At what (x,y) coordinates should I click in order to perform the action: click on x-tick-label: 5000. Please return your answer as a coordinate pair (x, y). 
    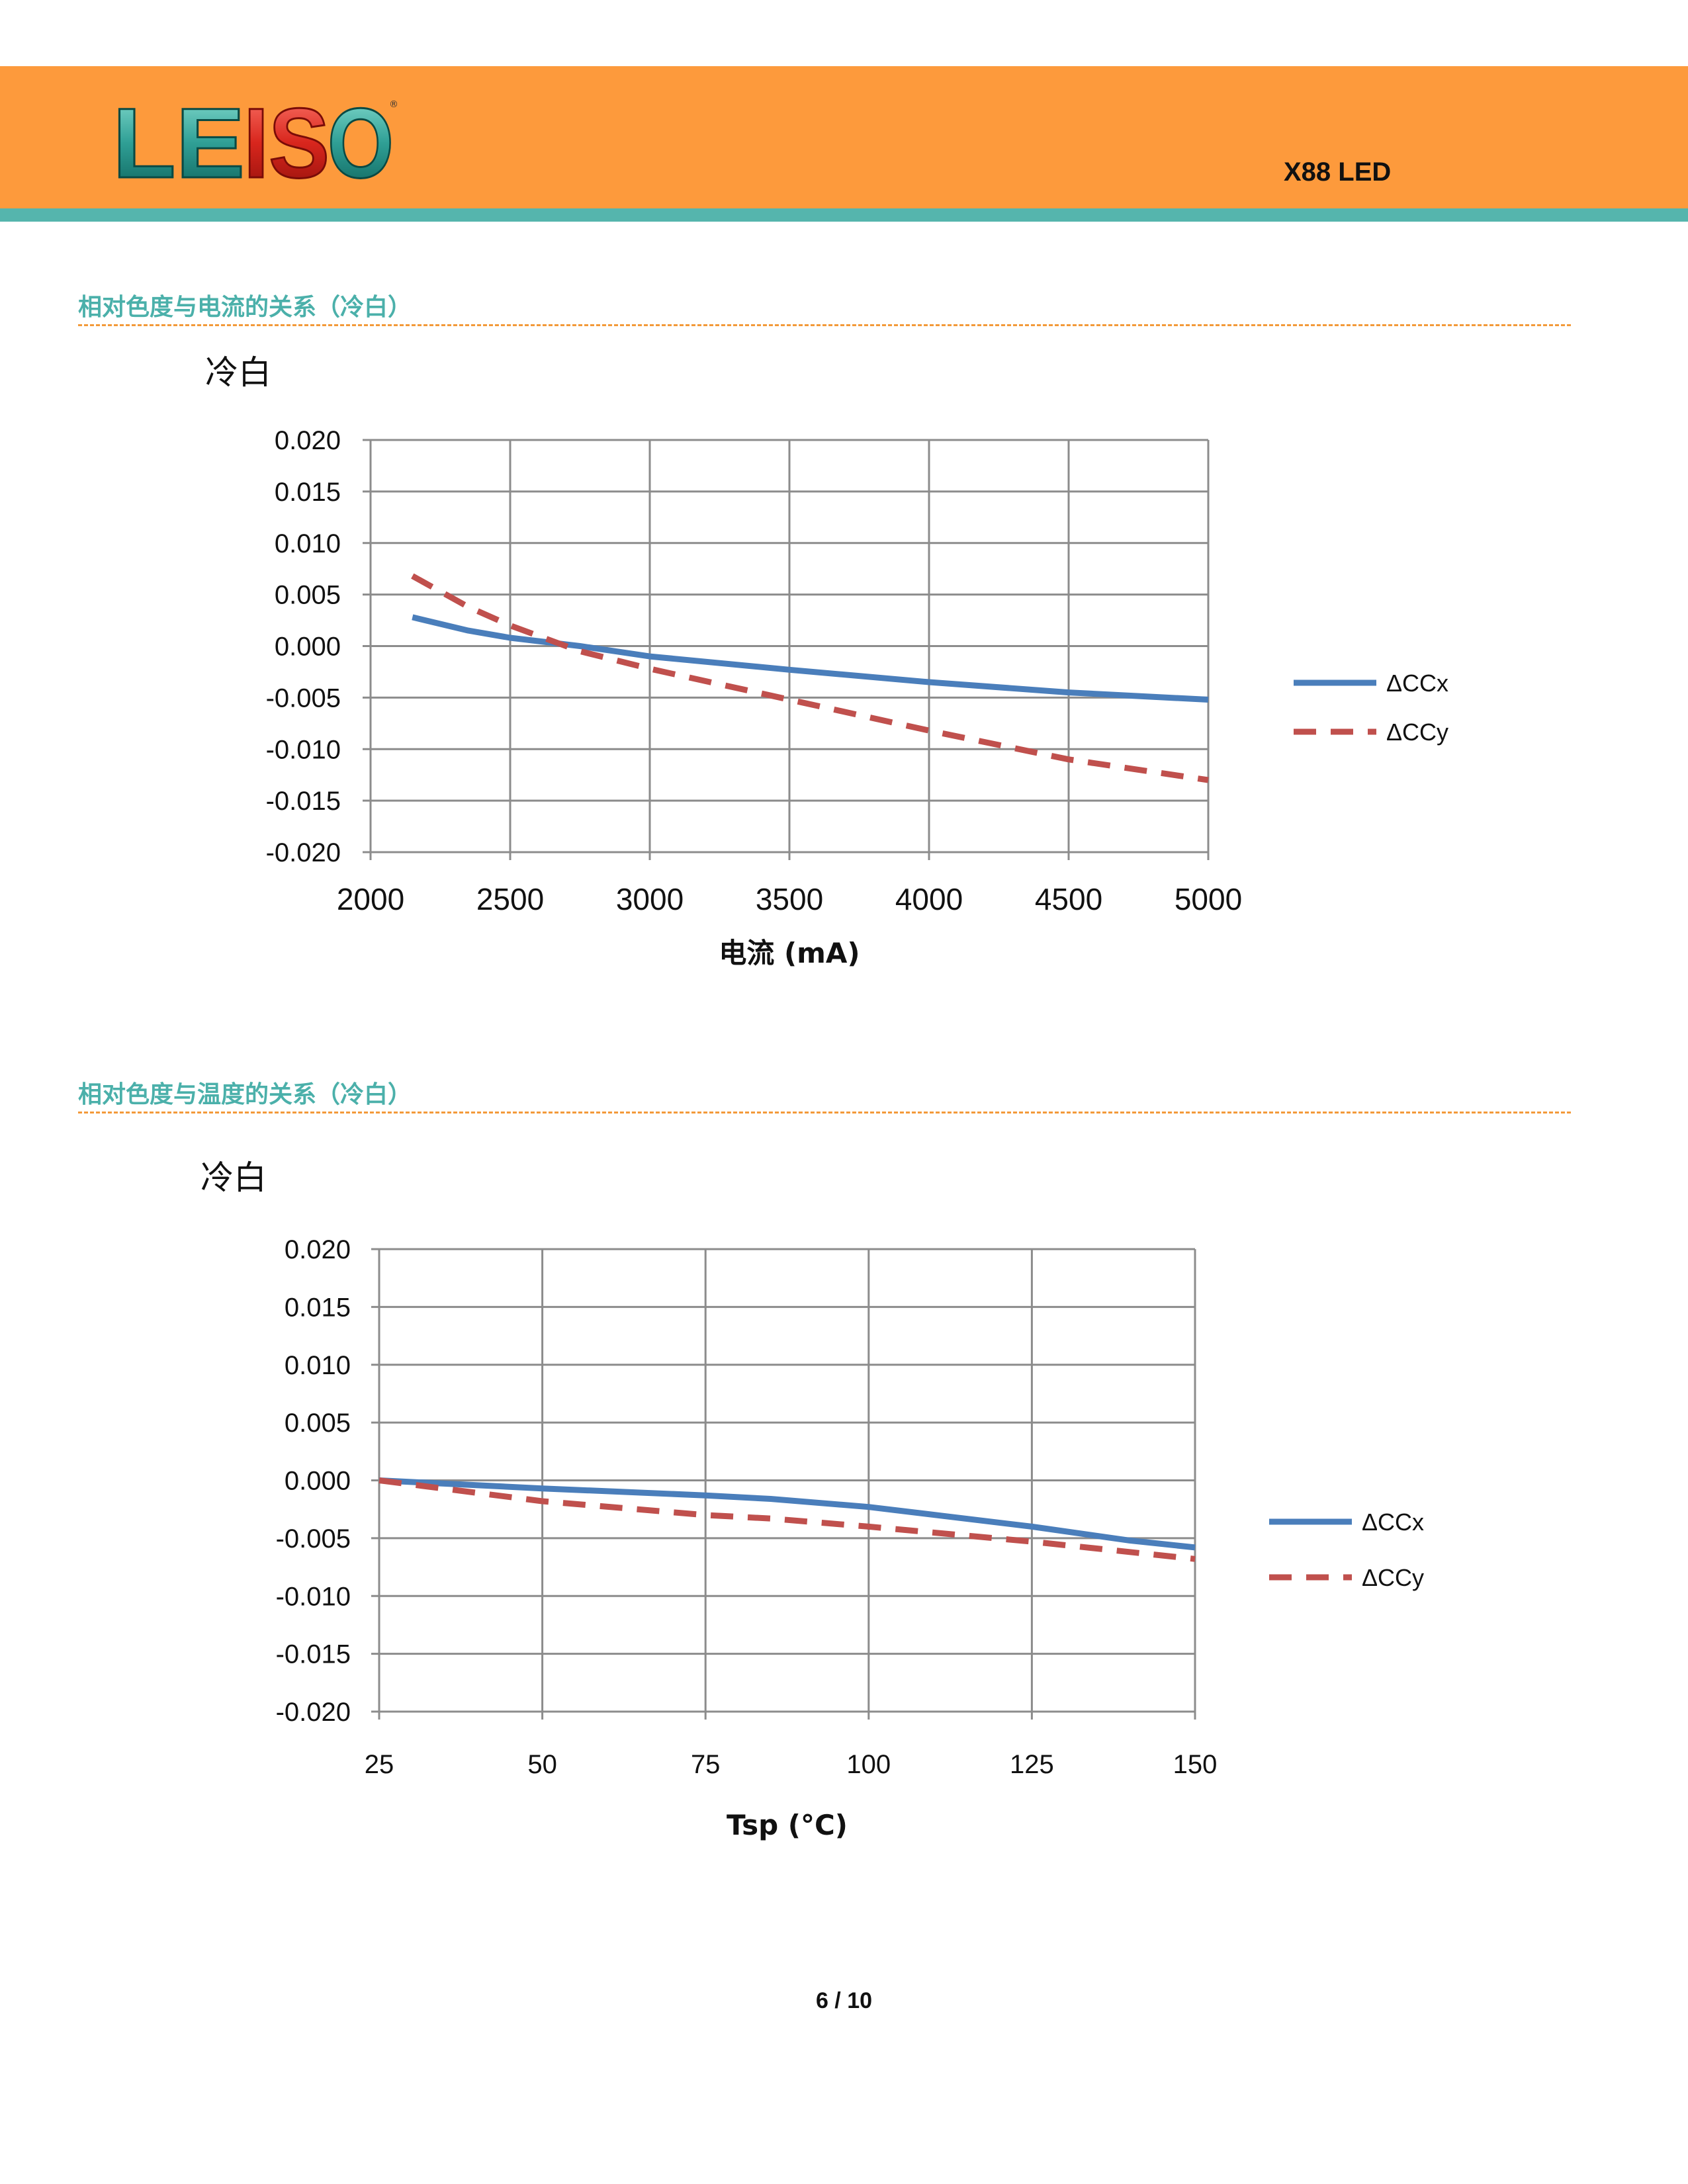
    Looking at the image, I should click on (1208, 899).